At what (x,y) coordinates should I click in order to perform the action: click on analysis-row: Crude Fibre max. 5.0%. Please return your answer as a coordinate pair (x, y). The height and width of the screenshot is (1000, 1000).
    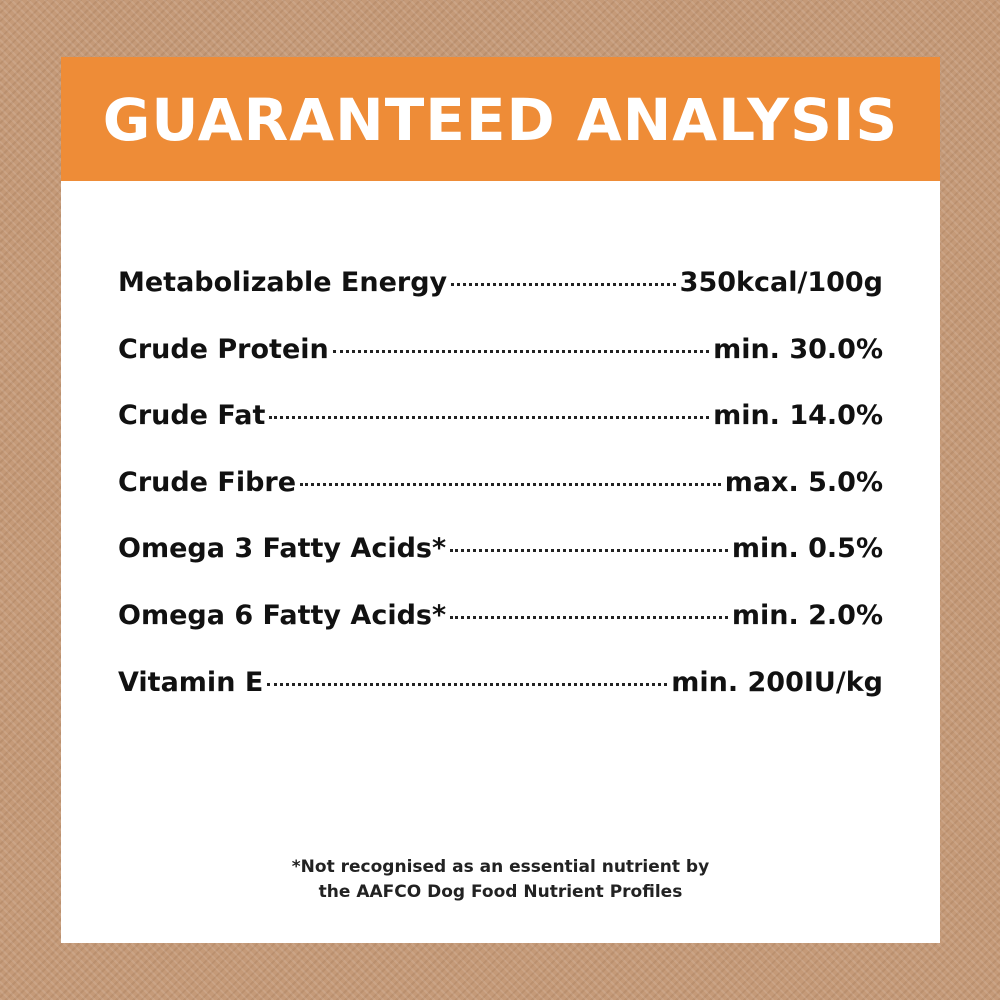
    Looking at the image, I should click on (500, 500).